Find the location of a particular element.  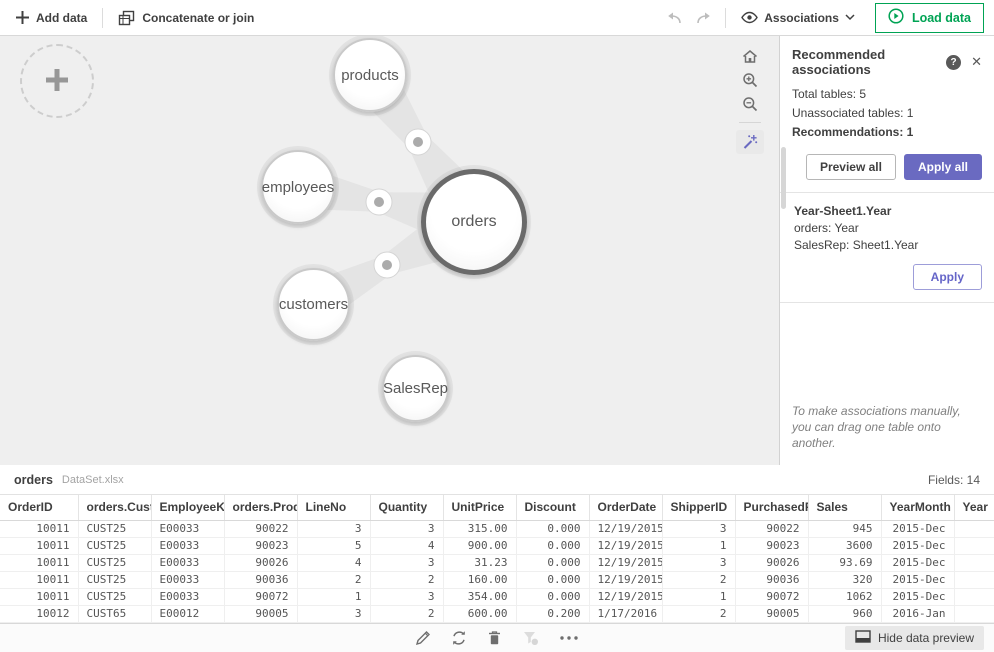

apply-all-button: Apply all is located at coordinates (942, 167).